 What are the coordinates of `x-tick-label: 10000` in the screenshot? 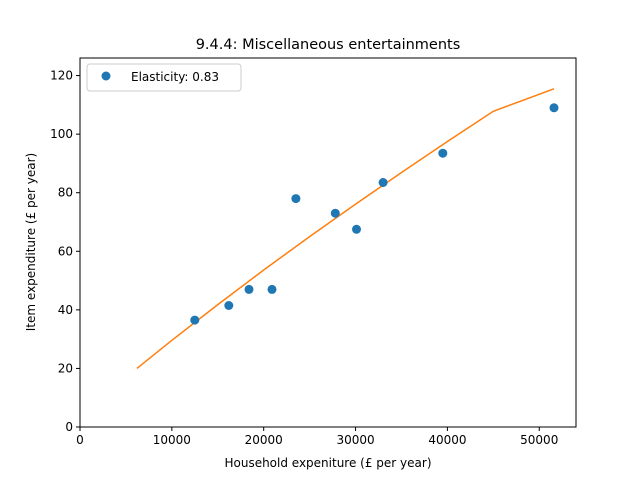 It's located at (172, 440).